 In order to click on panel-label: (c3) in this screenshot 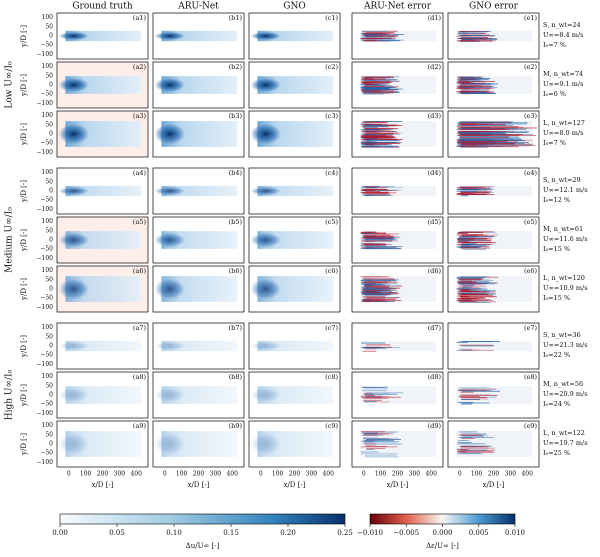, I will do `click(331, 116)`.